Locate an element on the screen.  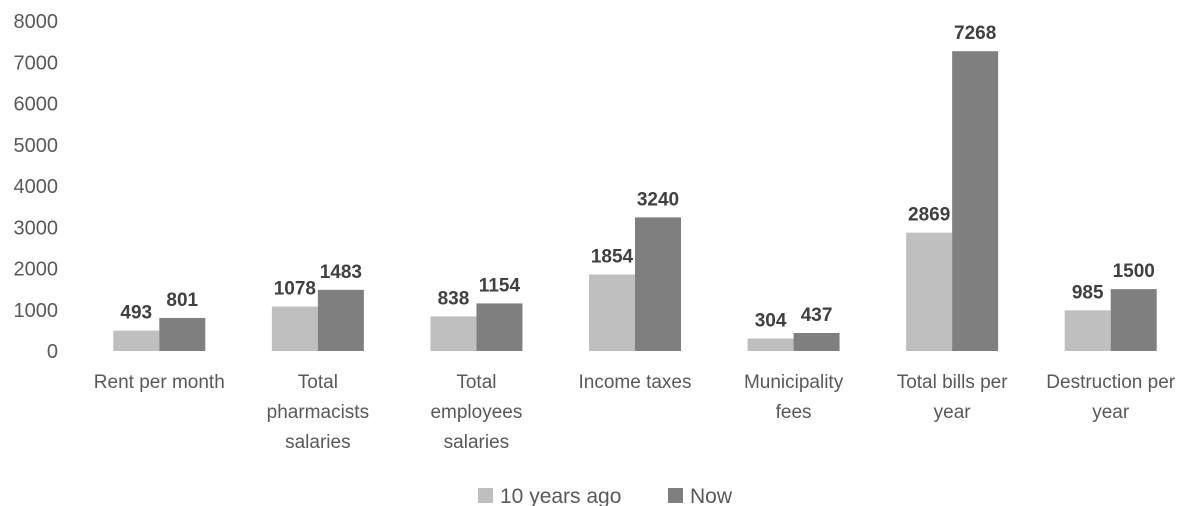
y-tick-label: 4000 is located at coordinates (36, 187).